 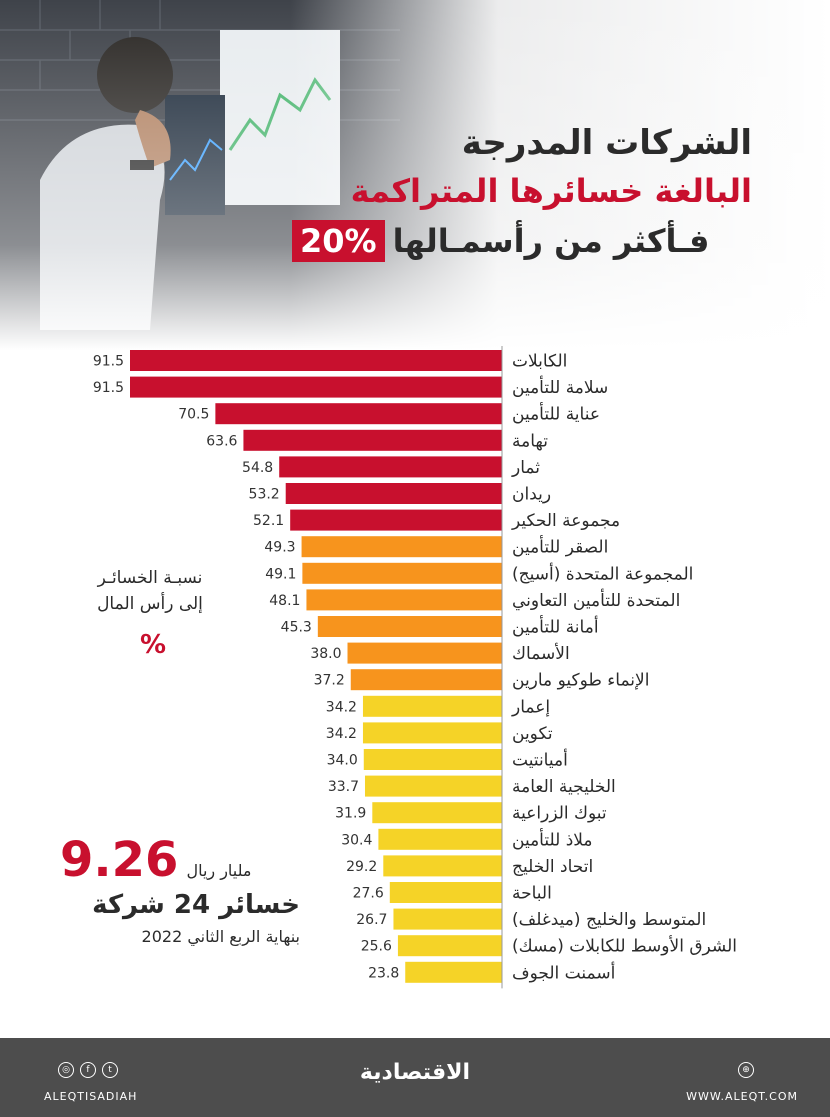 What do you see at coordinates (531, 495) in the screenshot?
I see `category-label: ريدان` at bounding box center [531, 495].